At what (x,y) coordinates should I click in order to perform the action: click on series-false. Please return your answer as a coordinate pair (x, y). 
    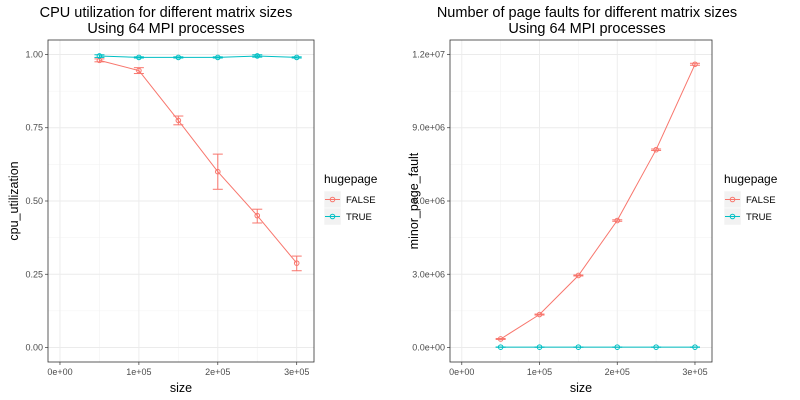
    Looking at the image, I should click on (198, 164).